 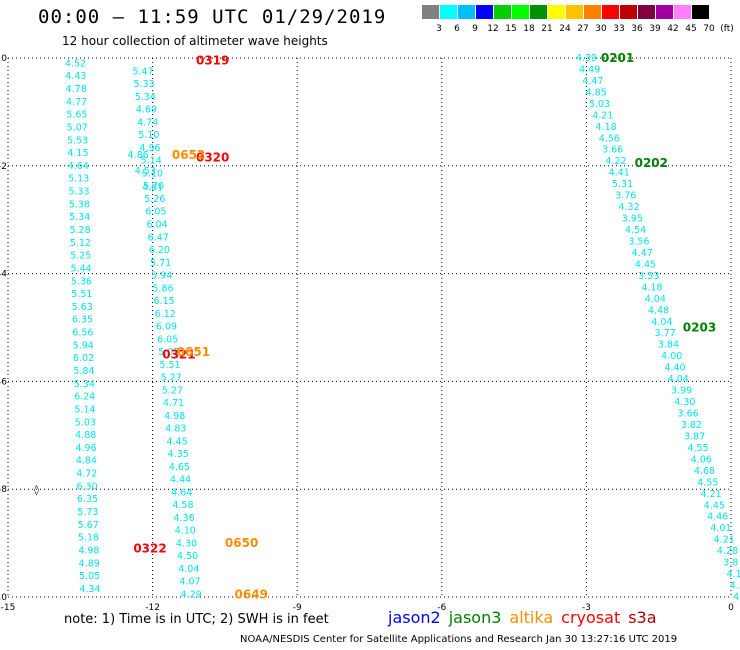 I want to click on color-scale-label: 70, so click(x=709, y=29).